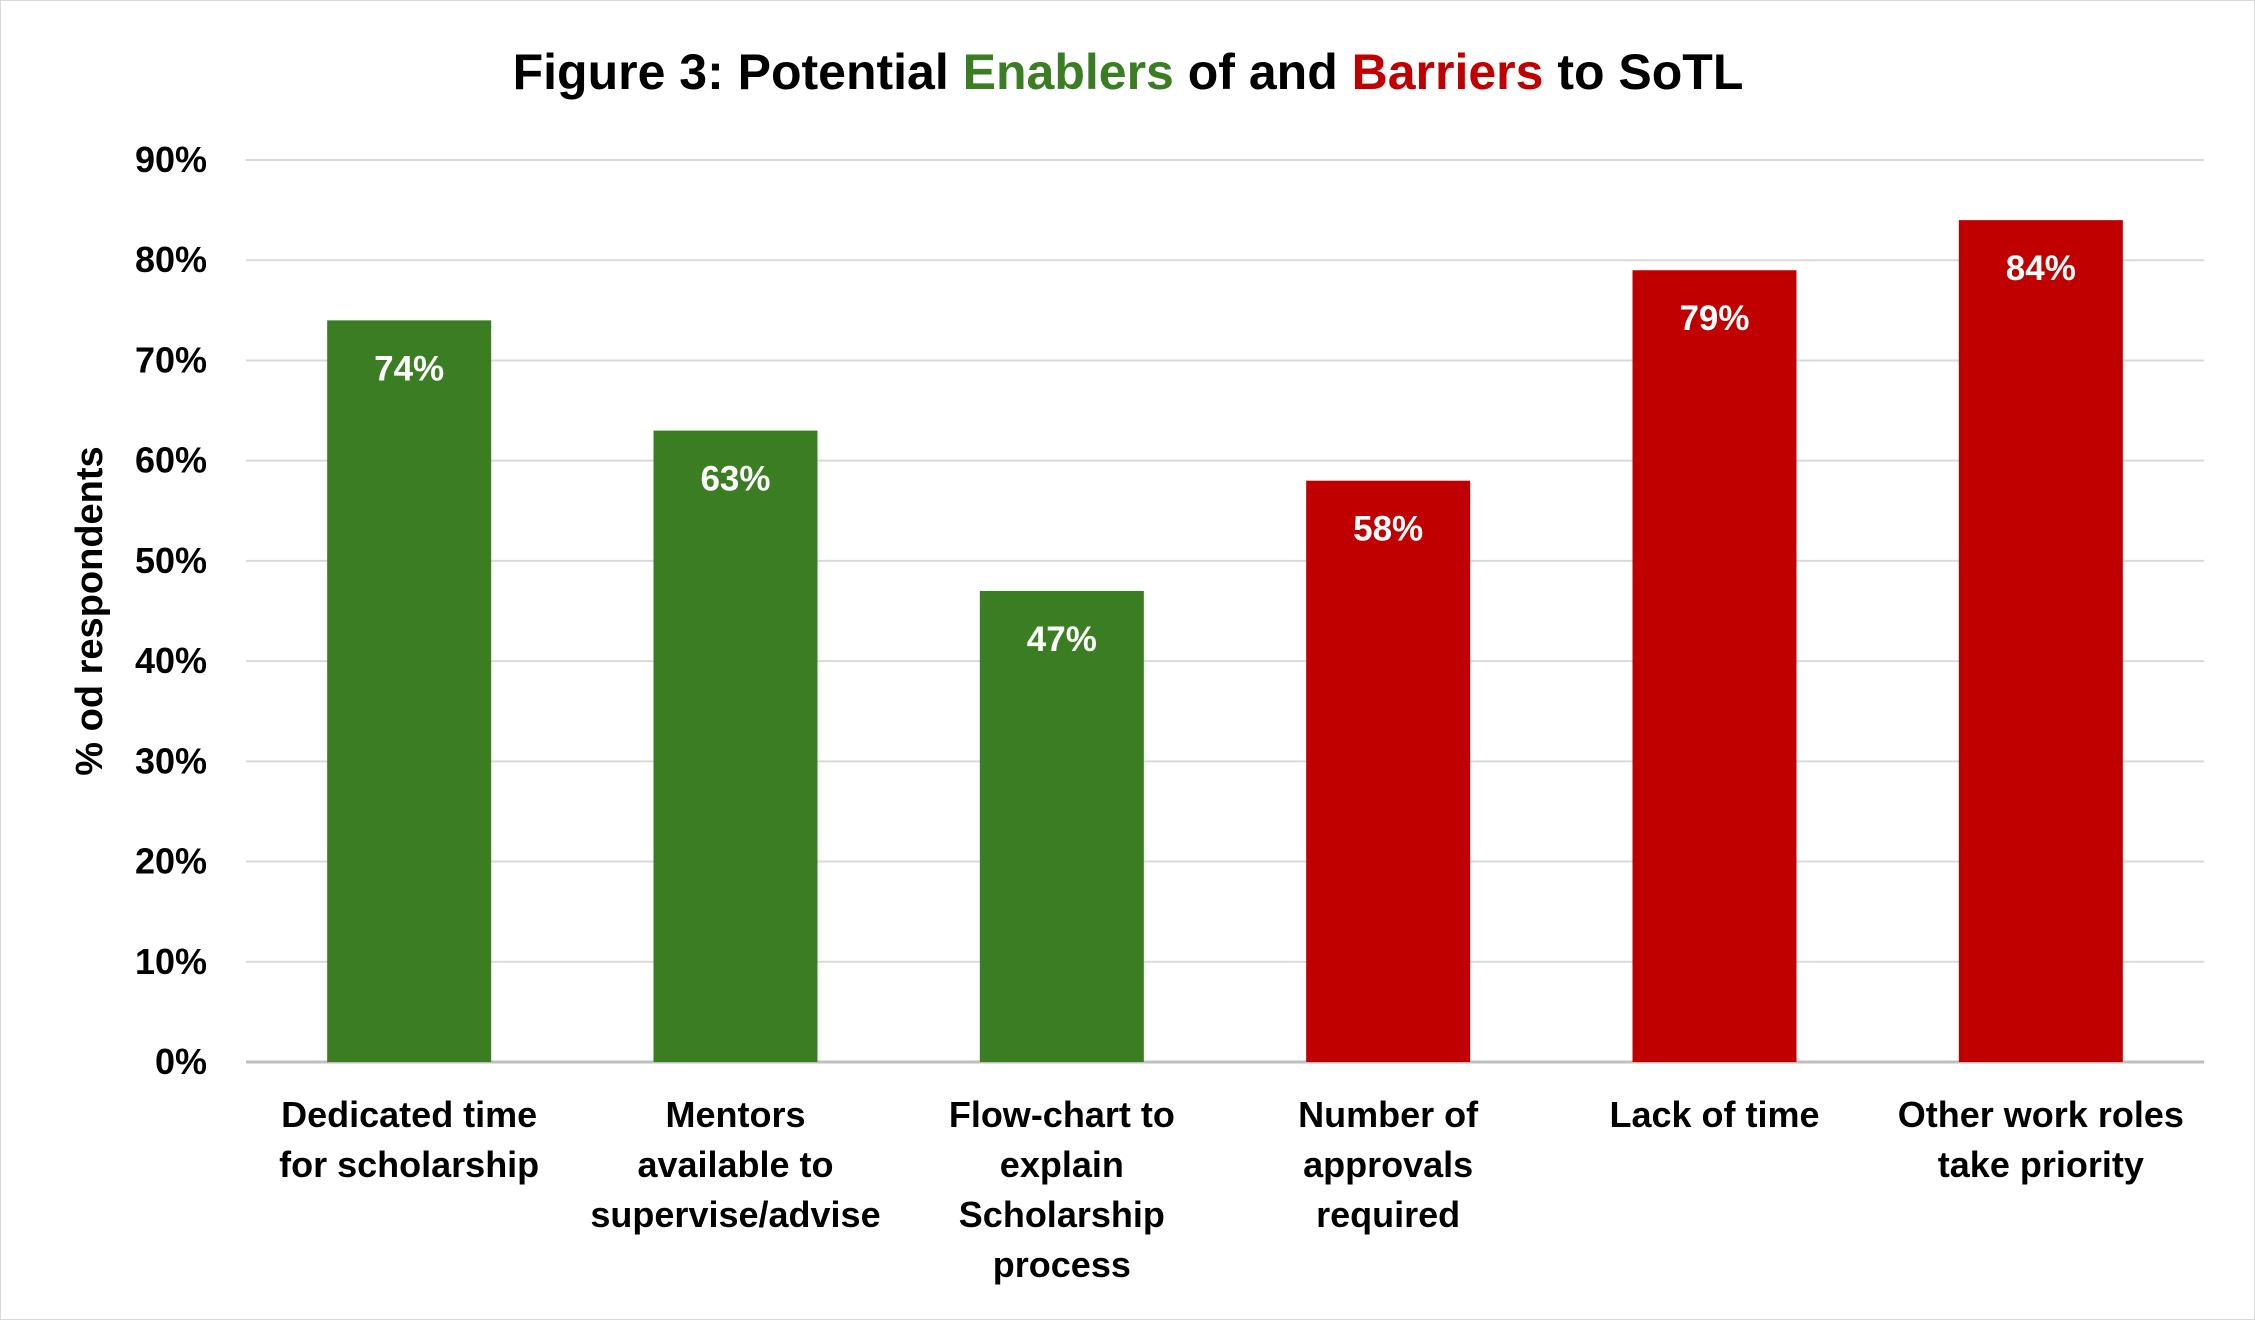 Image resolution: width=2255 pixels, height=1326 pixels. Describe the element at coordinates (735, 1114) in the screenshot. I see `x-category-label: Mentors` at that location.